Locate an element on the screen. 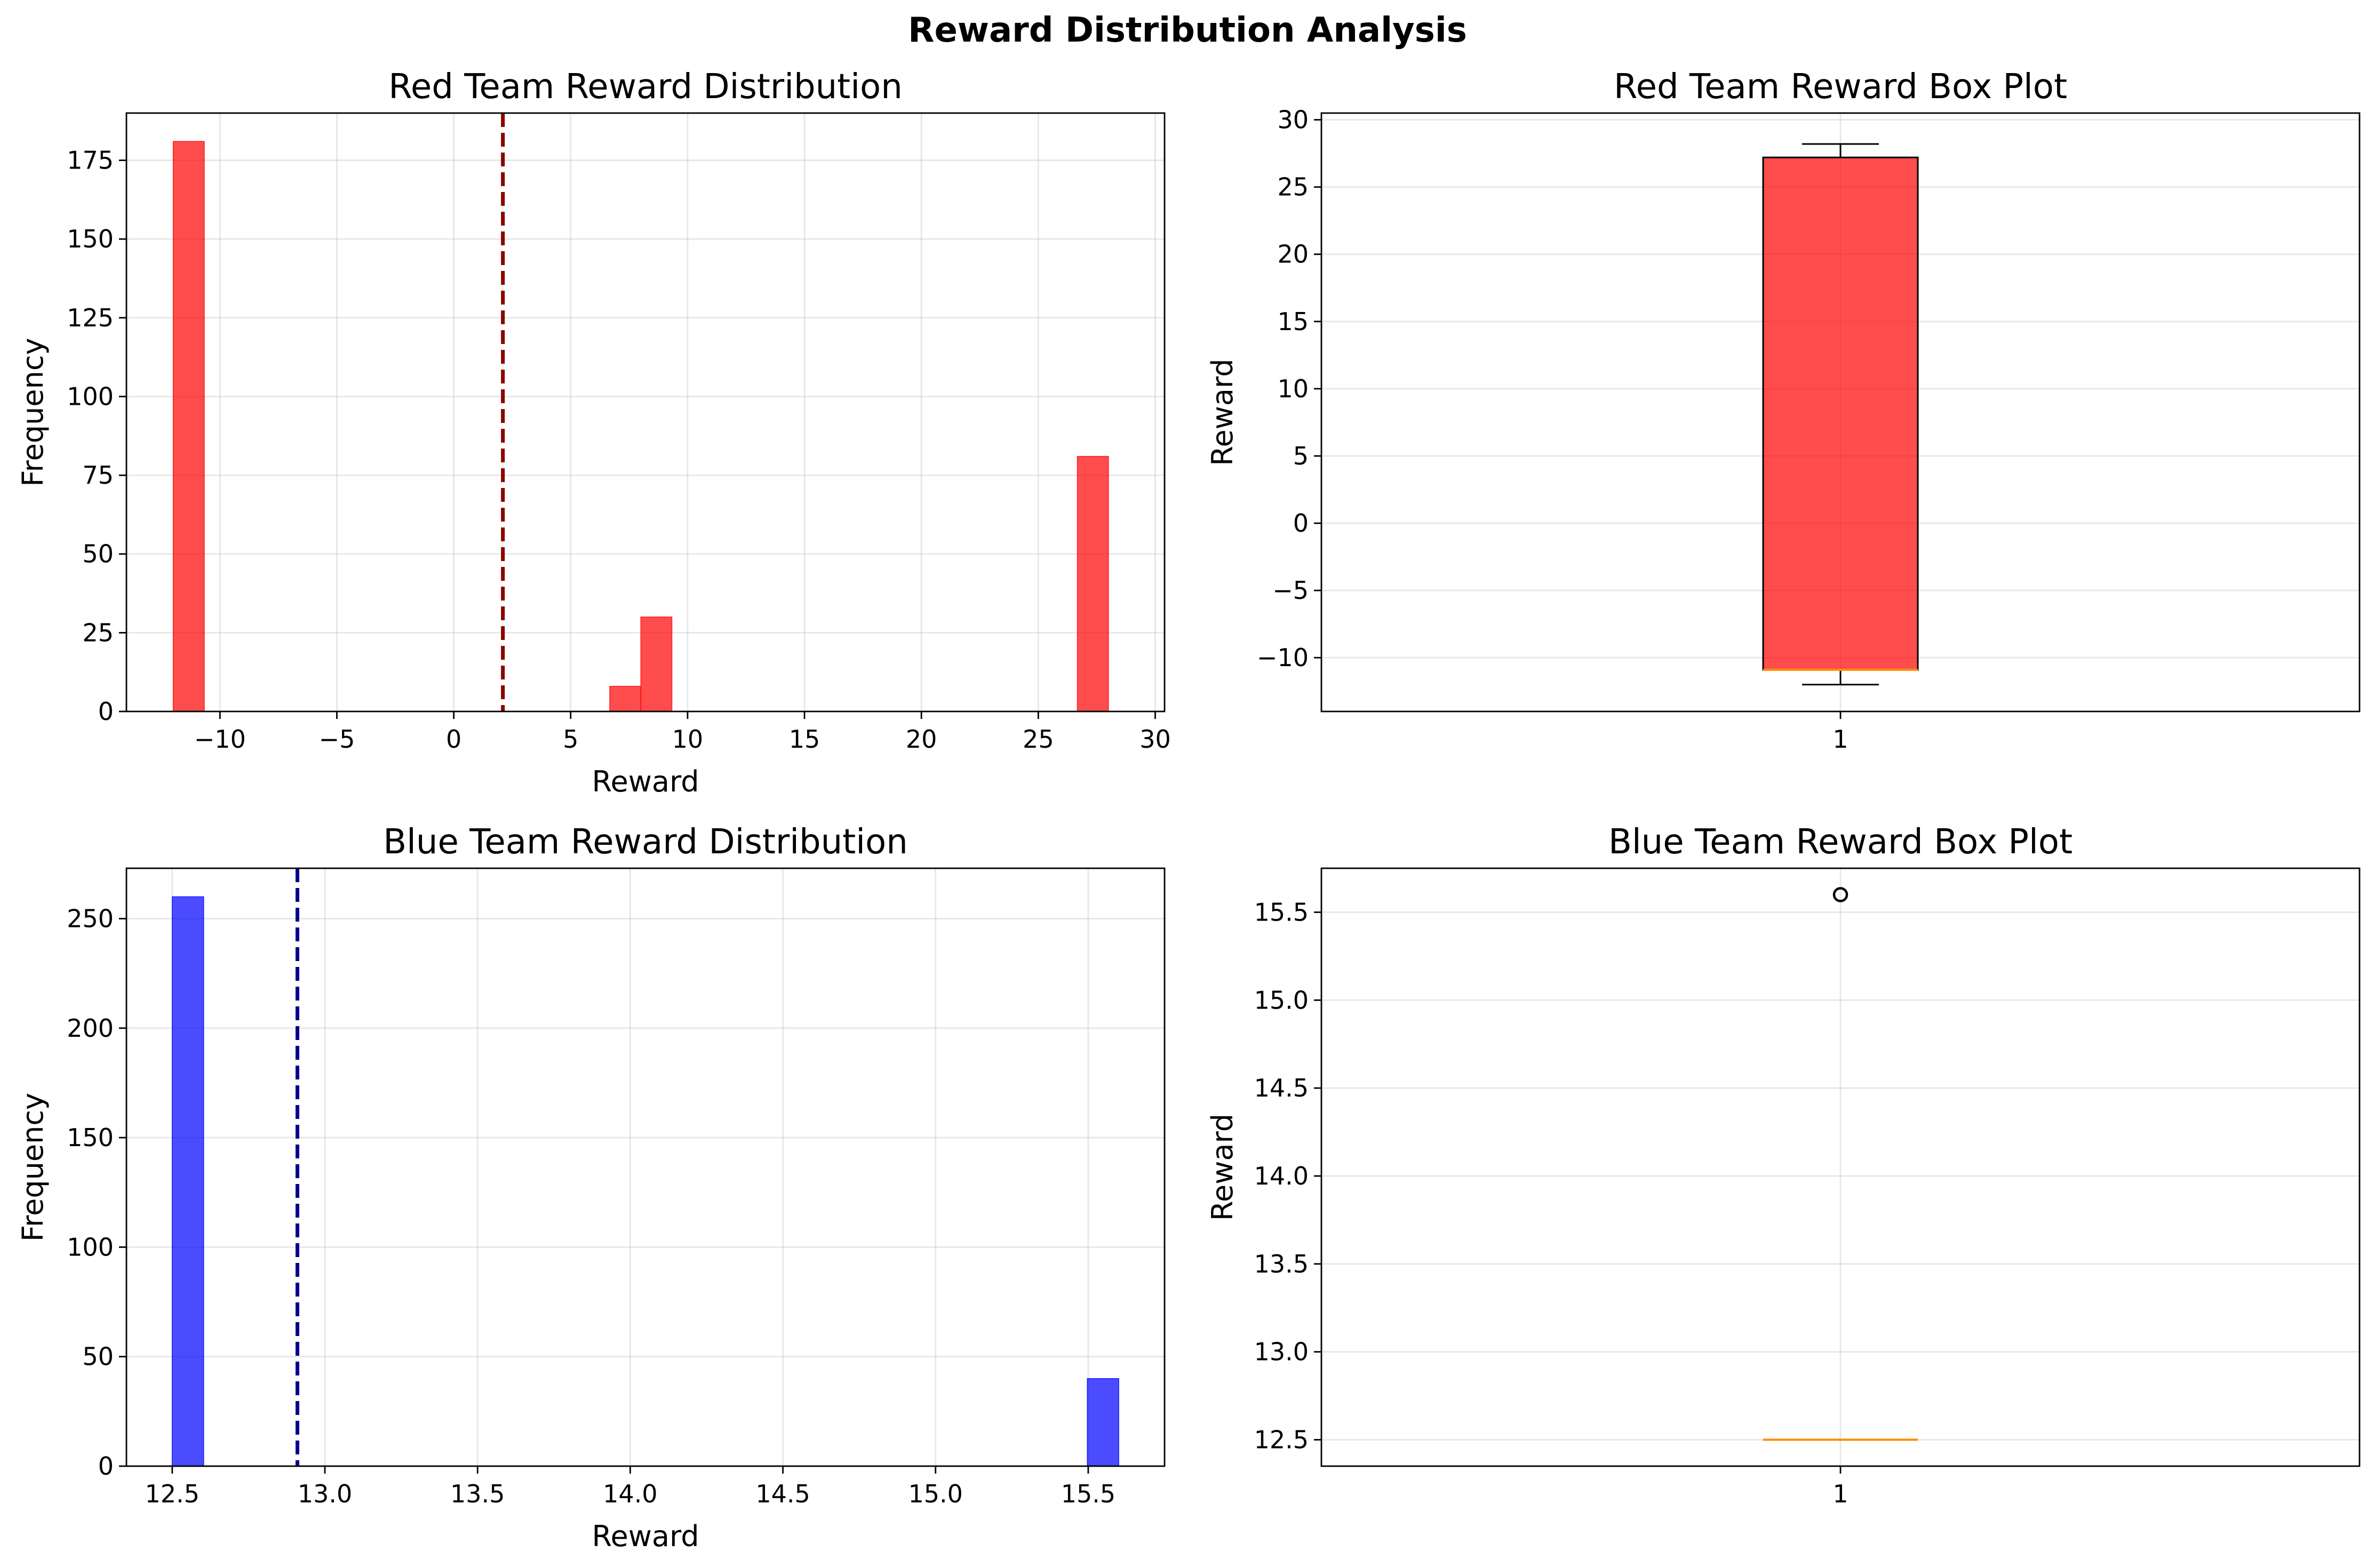 The image size is (2375, 1568). red-box-plot-y-tick-label: −10 is located at coordinates (1283, 657).